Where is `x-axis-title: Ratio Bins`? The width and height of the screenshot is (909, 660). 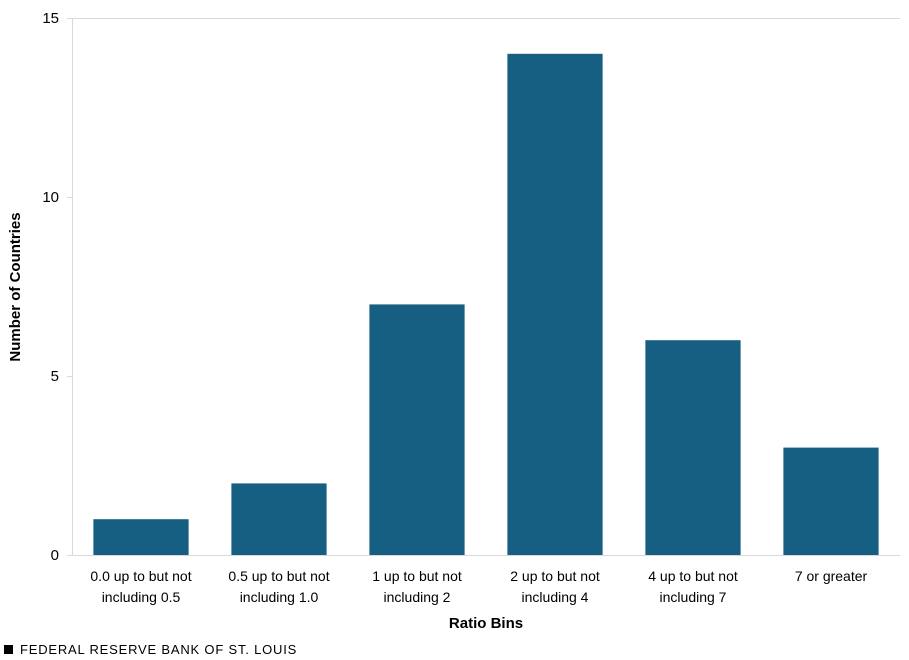
x-axis-title: Ratio Bins is located at coordinates (486, 623).